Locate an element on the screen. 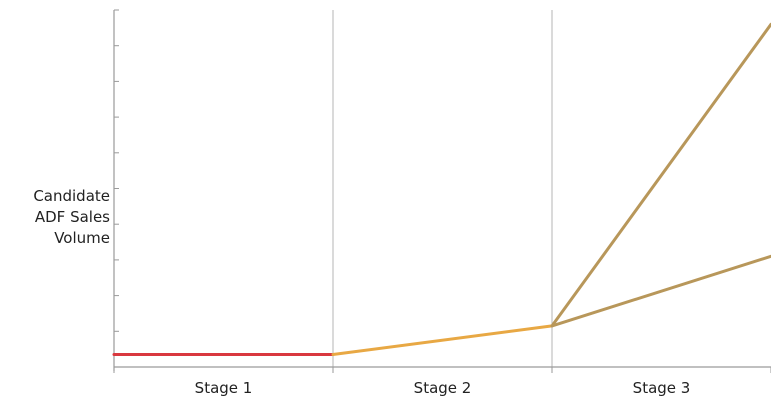  y-axis-label-line: Volume is located at coordinates (82, 238).